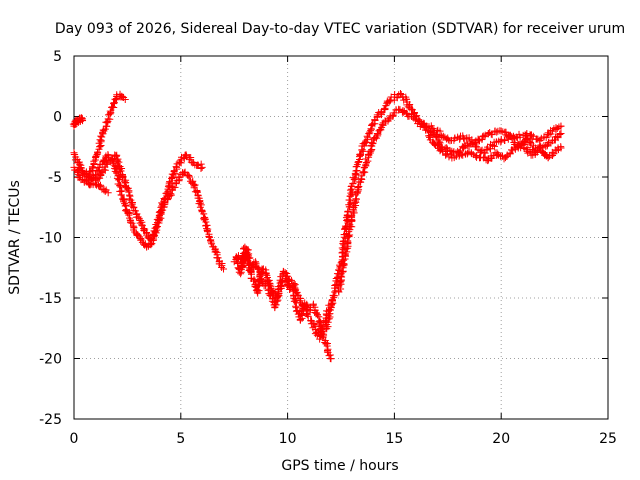 This screenshot has height=480, width=640. Describe the element at coordinates (608, 439) in the screenshot. I see `x-tick-label: 25` at that location.